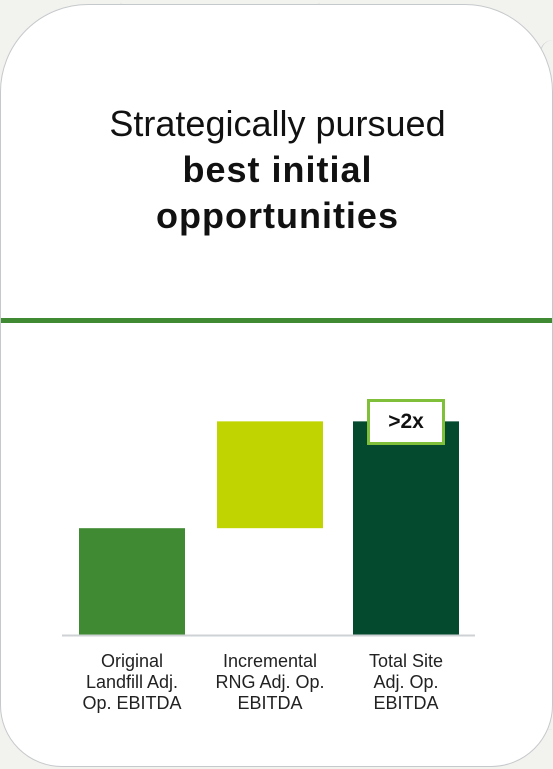  I want to click on x-tick-label-line: Incremental, so click(270, 661).